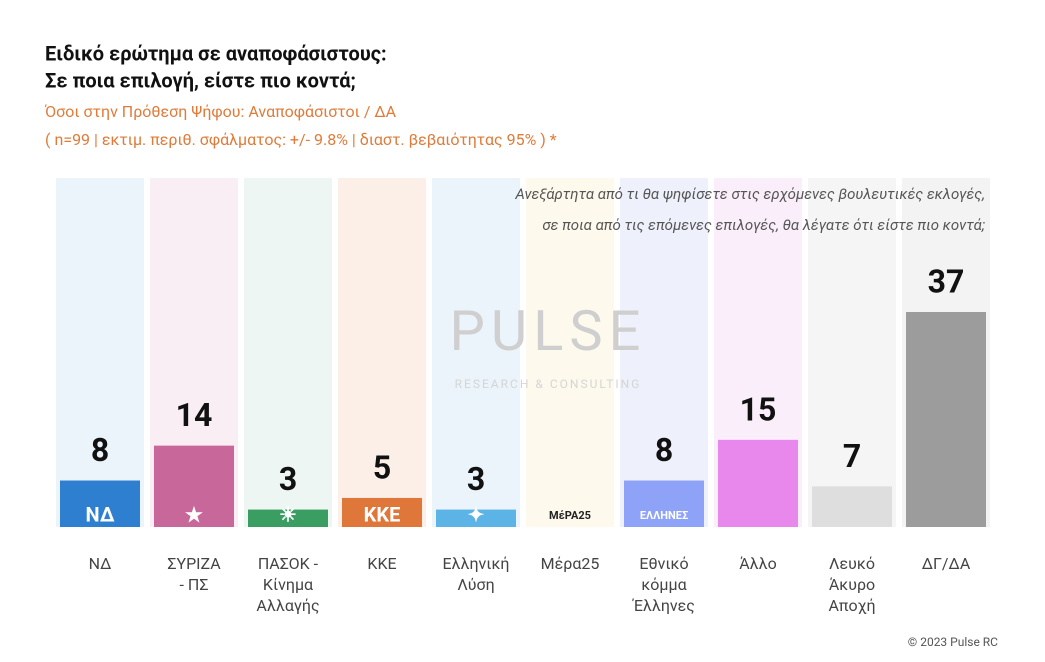 The image size is (1045, 662). Describe the element at coordinates (953, 642) in the screenshot. I see `footer: © 2023 Pulse RC` at that location.